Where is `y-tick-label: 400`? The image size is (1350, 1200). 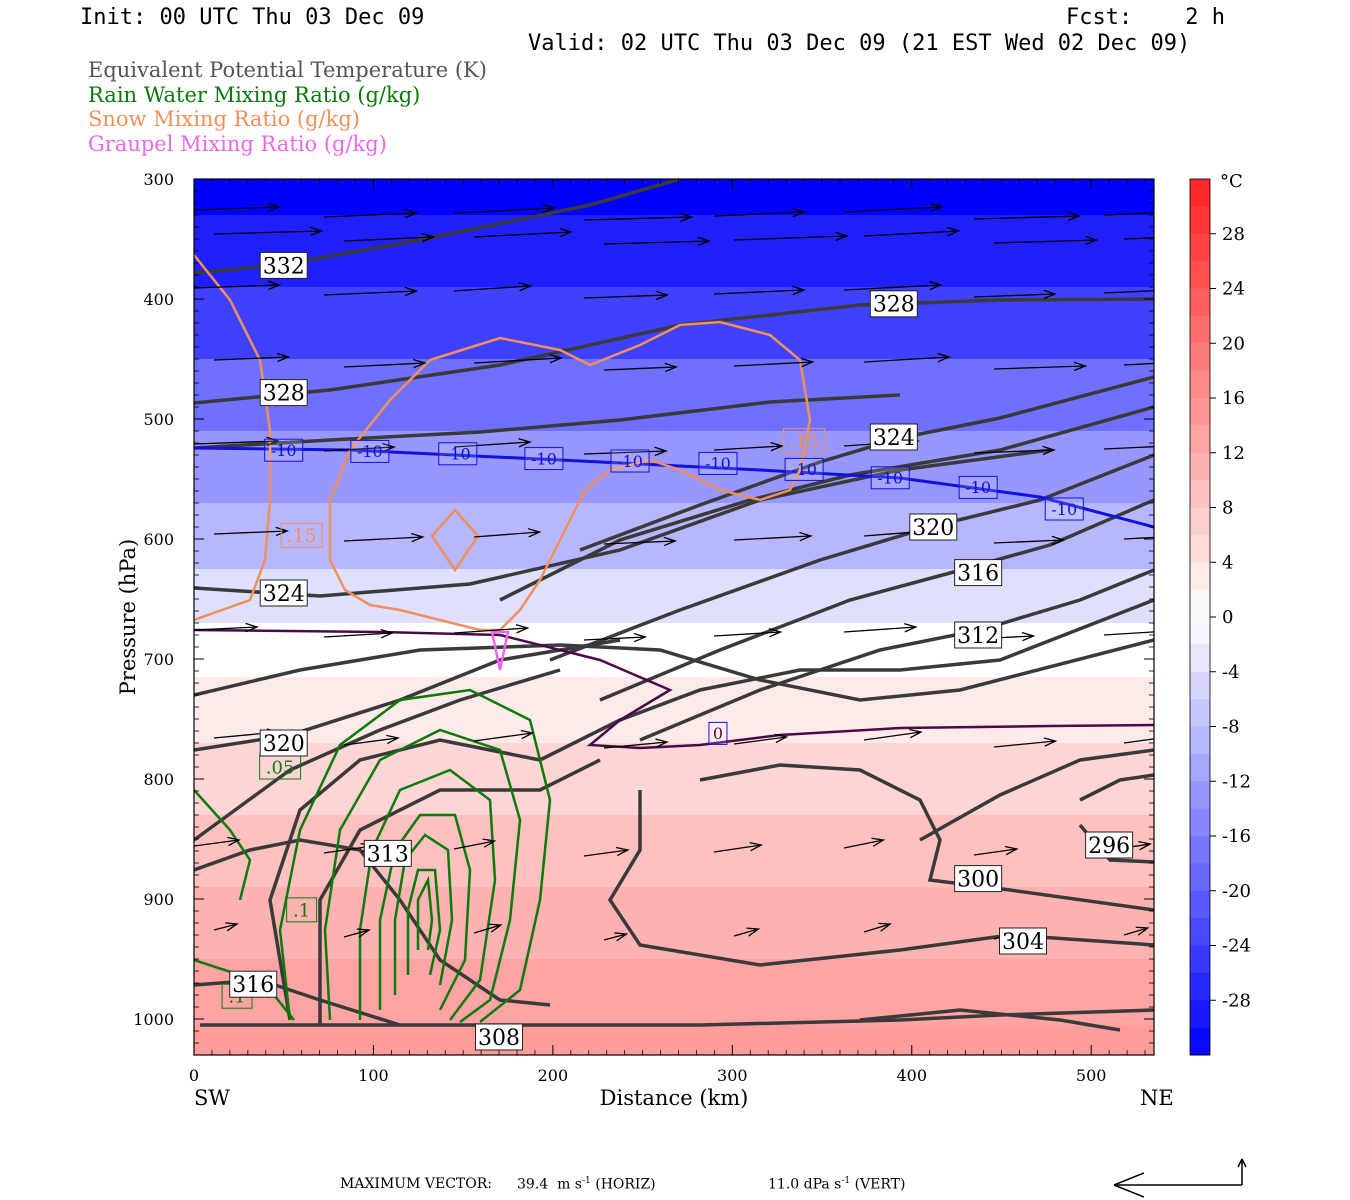
y-tick-label: 400 is located at coordinates (158, 299).